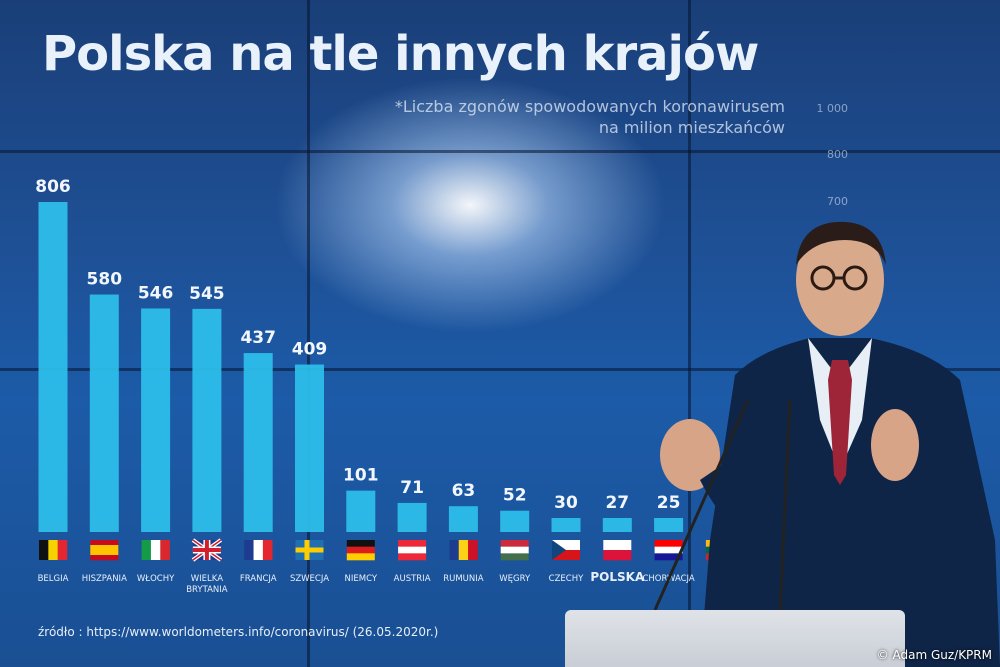 This screenshot has width=1000, height=667. Describe the element at coordinates (837, 154) in the screenshot. I see `y-tick-label: 800` at that location.